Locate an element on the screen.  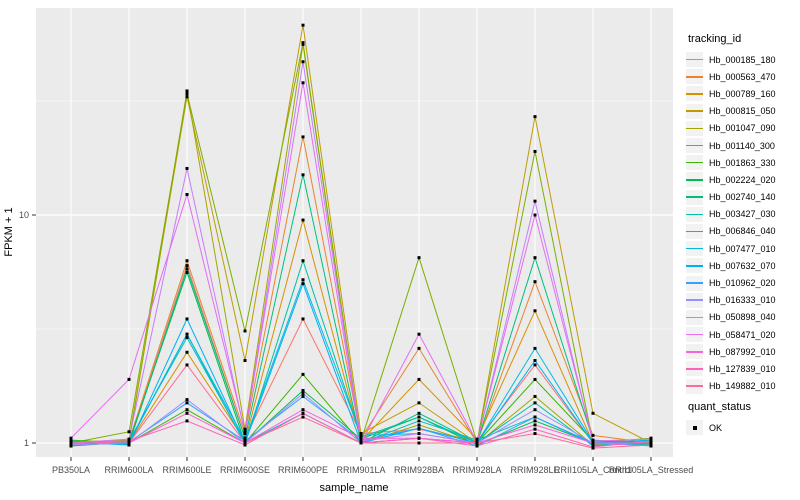
legend-item-Hb_001047_090: Hb_001047_090 is located at coordinates (743, 128).